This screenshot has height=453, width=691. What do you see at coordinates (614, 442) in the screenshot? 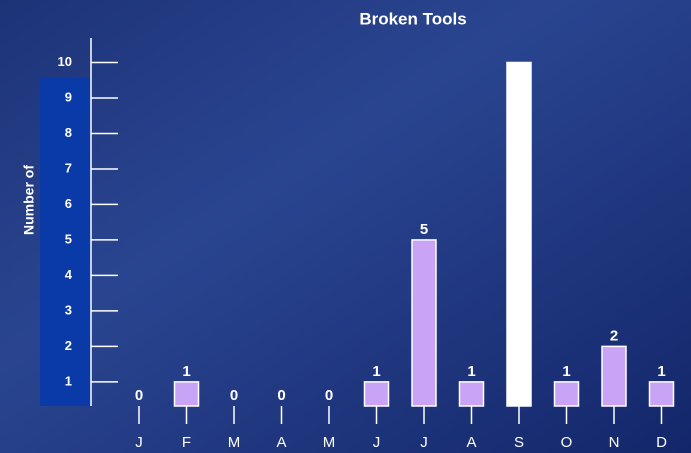
I see `x-tick-label: N` at bounding box center [614, 442].